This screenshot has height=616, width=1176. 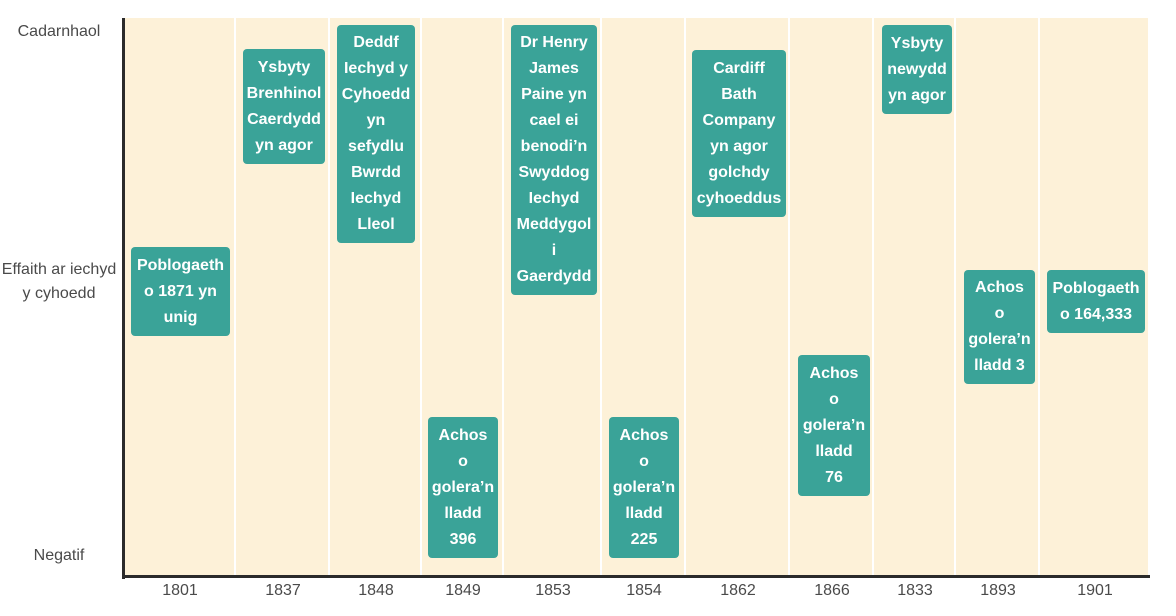 I want to click on y-label-positive: Cadarnhaol, so click(x=59, y=31).